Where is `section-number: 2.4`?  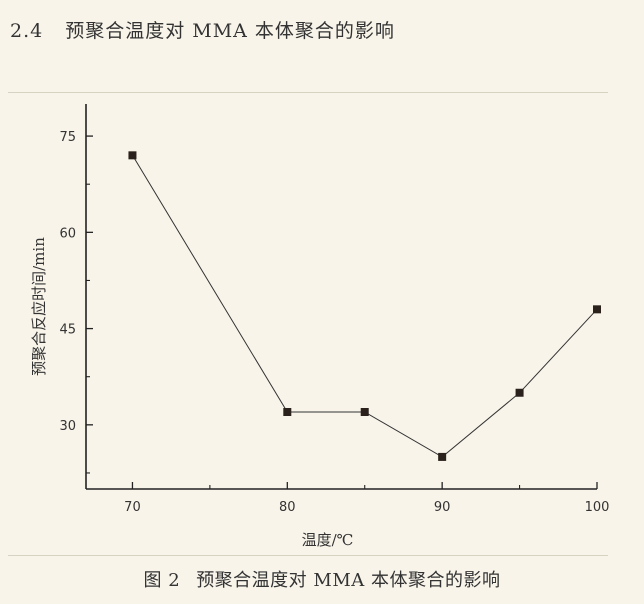
section-number: 2.4 is located at coordinates (27, 31).